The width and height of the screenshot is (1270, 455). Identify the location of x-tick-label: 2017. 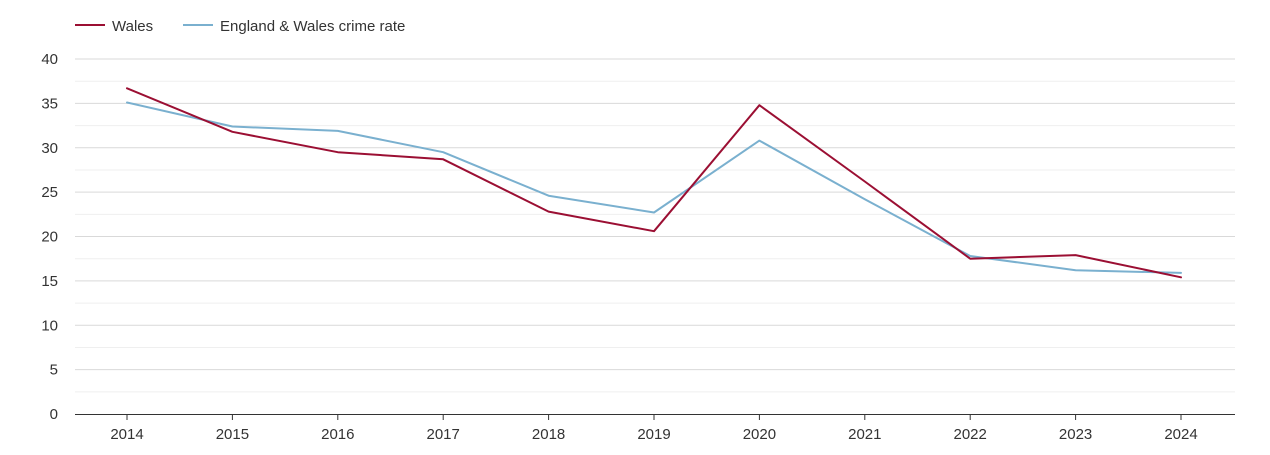
(443, 434).